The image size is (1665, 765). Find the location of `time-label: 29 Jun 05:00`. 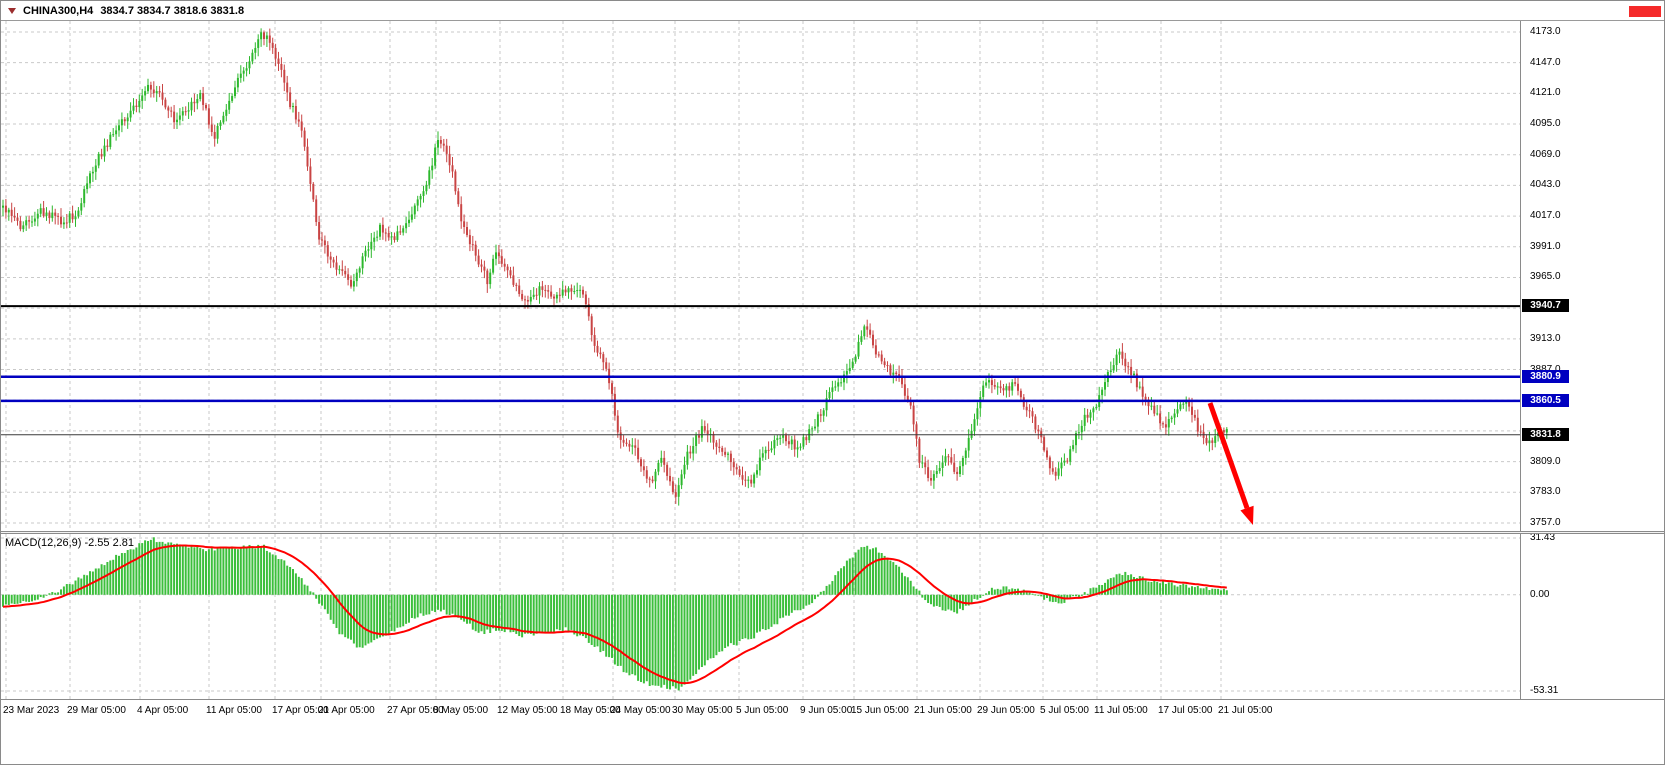

time-label: 29 Jun 05:00 is located at coordinates (1006, 710).